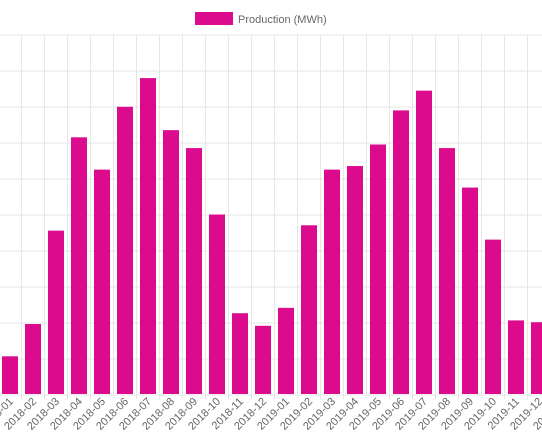 Image resolution: width=542 pixels, height=442 pixels. I want to click on legend-swatch, so click(214, 18).